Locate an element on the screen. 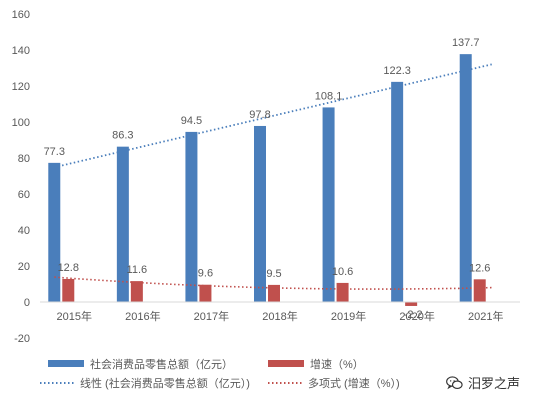  data-label-growth-rate: 11.6 is located at coordinates (137, 270).